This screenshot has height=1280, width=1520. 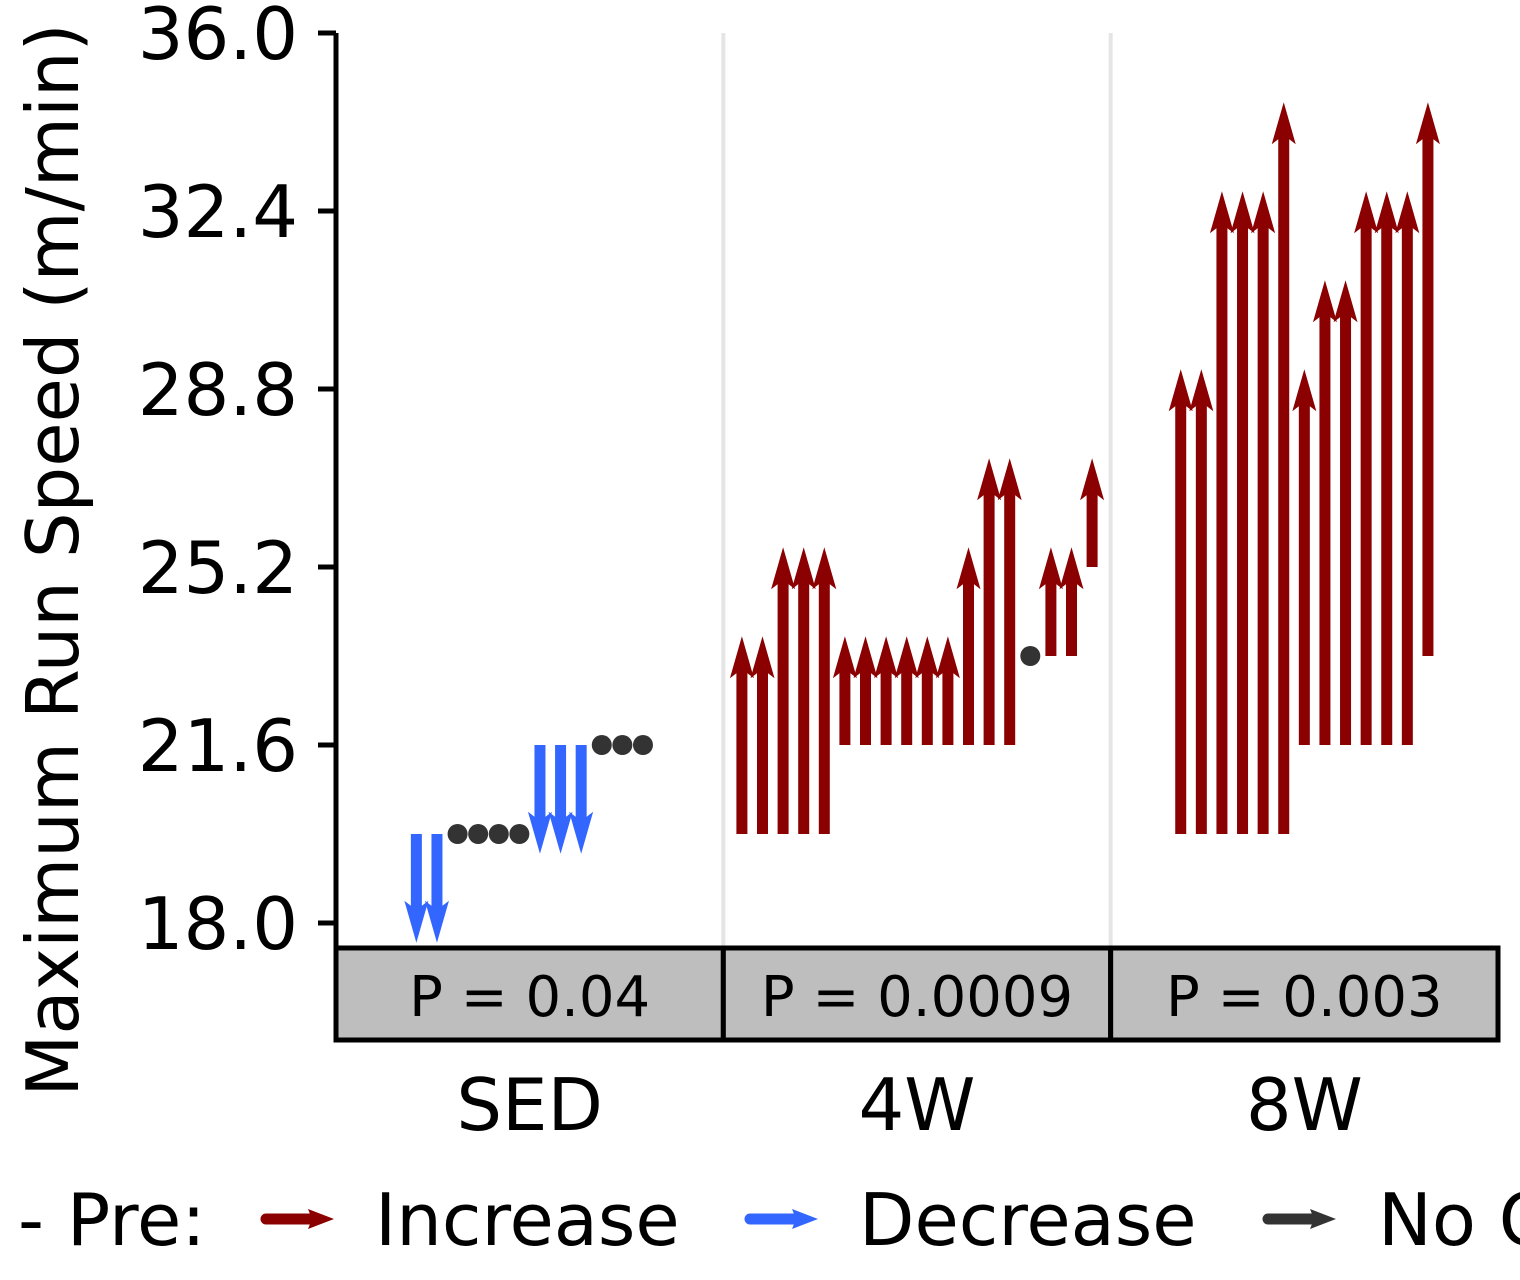 What do you see at coordinates (218, 212) in the screenshot?
I see `y-tick-label: 32.4` at bounding box center [218, 212].